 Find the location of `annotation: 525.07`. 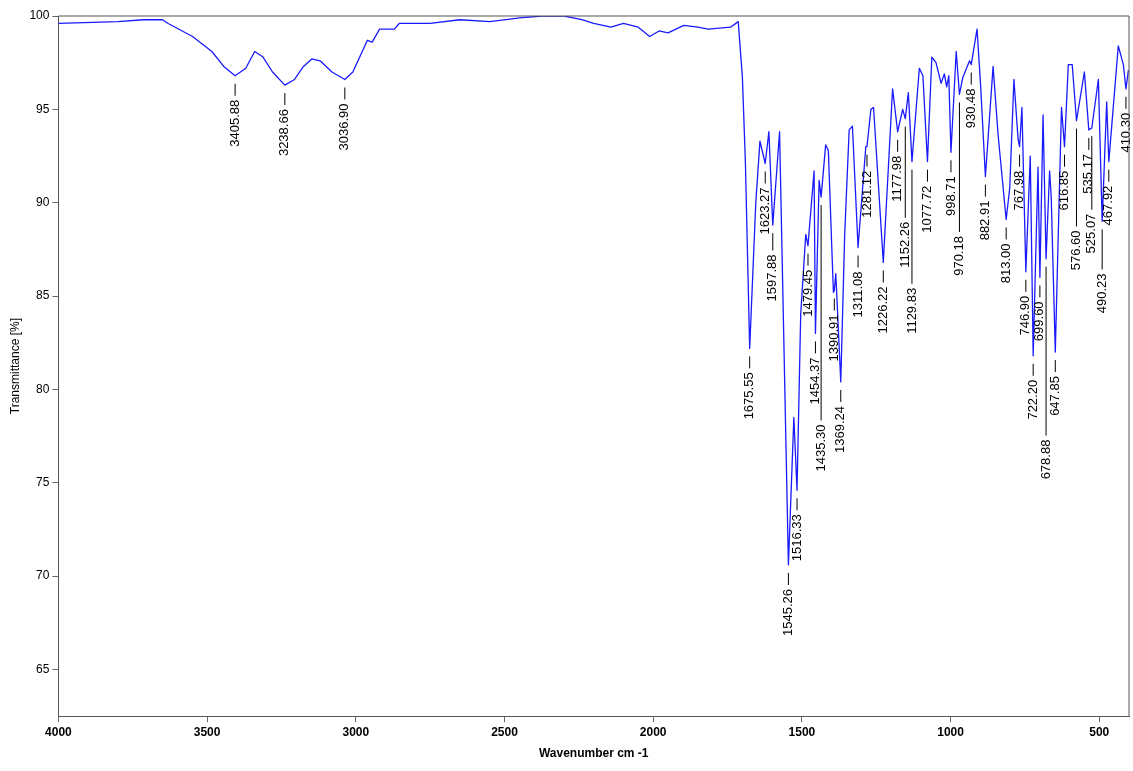

annotation: 525.07 is located at coordinates (1091, 233).